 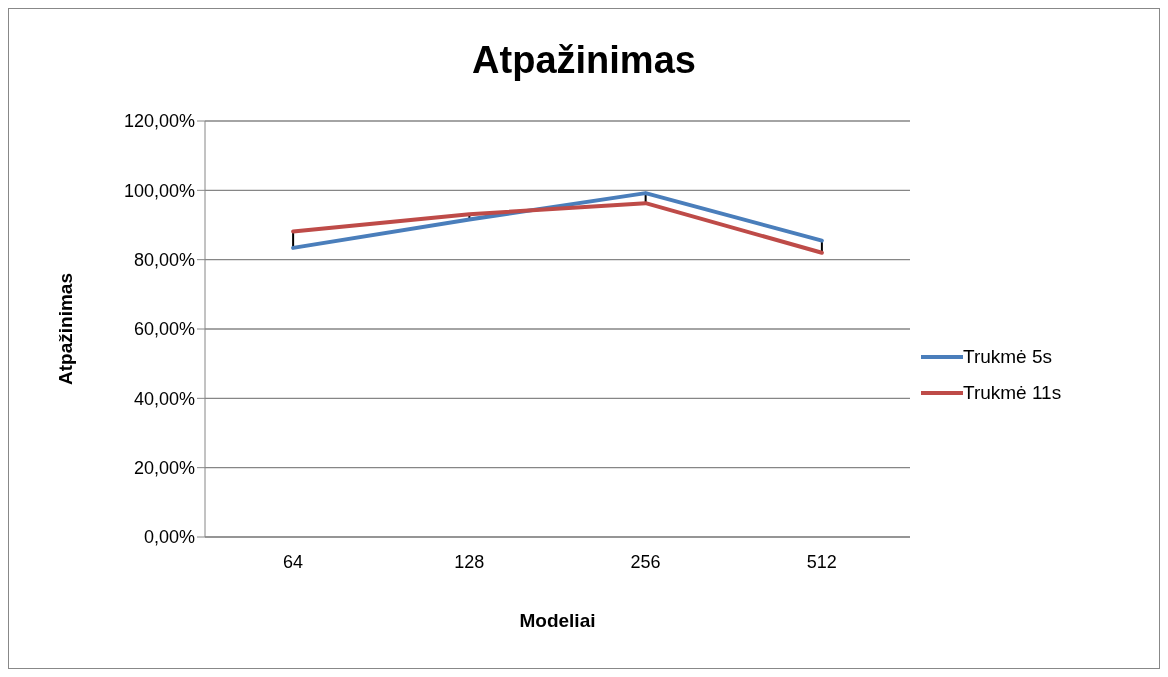 What do you see at coordinates (169, 537) in the screenshot?
I see `y-tick-label: 0,00%` at bounding box center [169, 537].